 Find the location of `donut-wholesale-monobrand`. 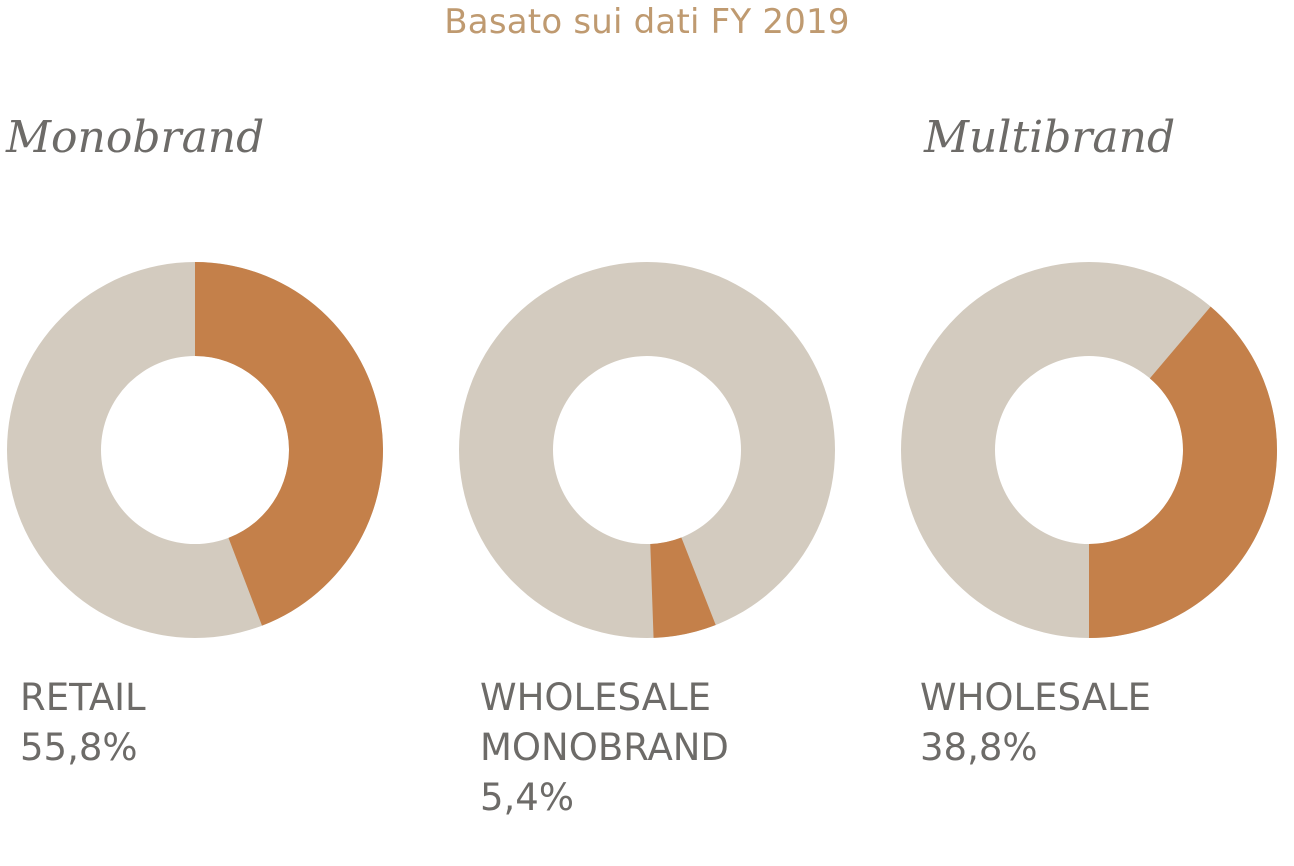

donut-wholesale-monobrand is located at coordinates (647, 450).